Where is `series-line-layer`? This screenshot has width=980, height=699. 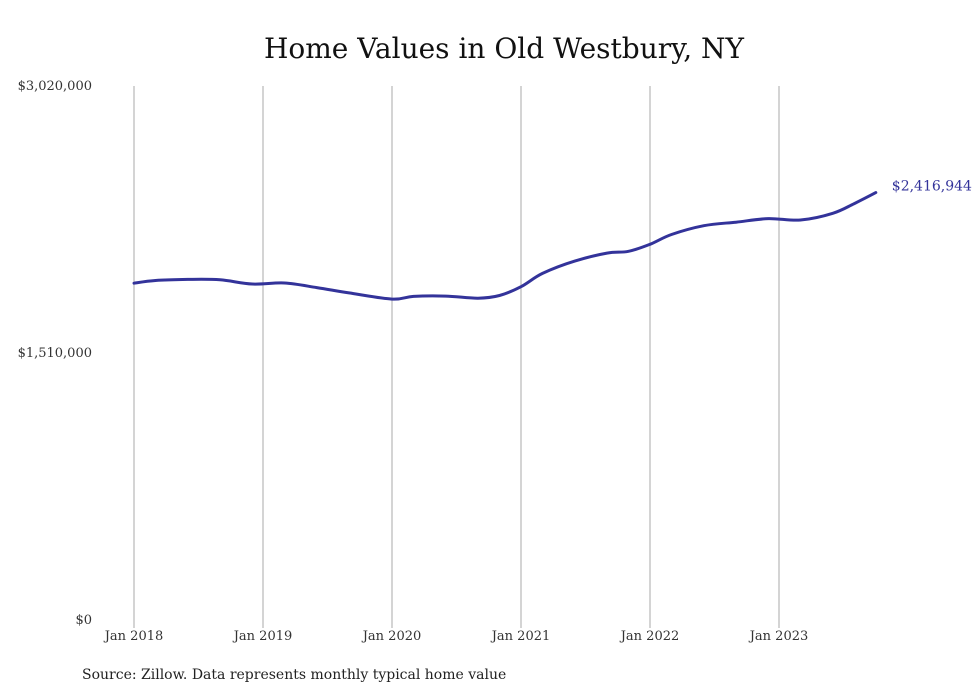 series-line-layer is located at coordinates (505, 246).